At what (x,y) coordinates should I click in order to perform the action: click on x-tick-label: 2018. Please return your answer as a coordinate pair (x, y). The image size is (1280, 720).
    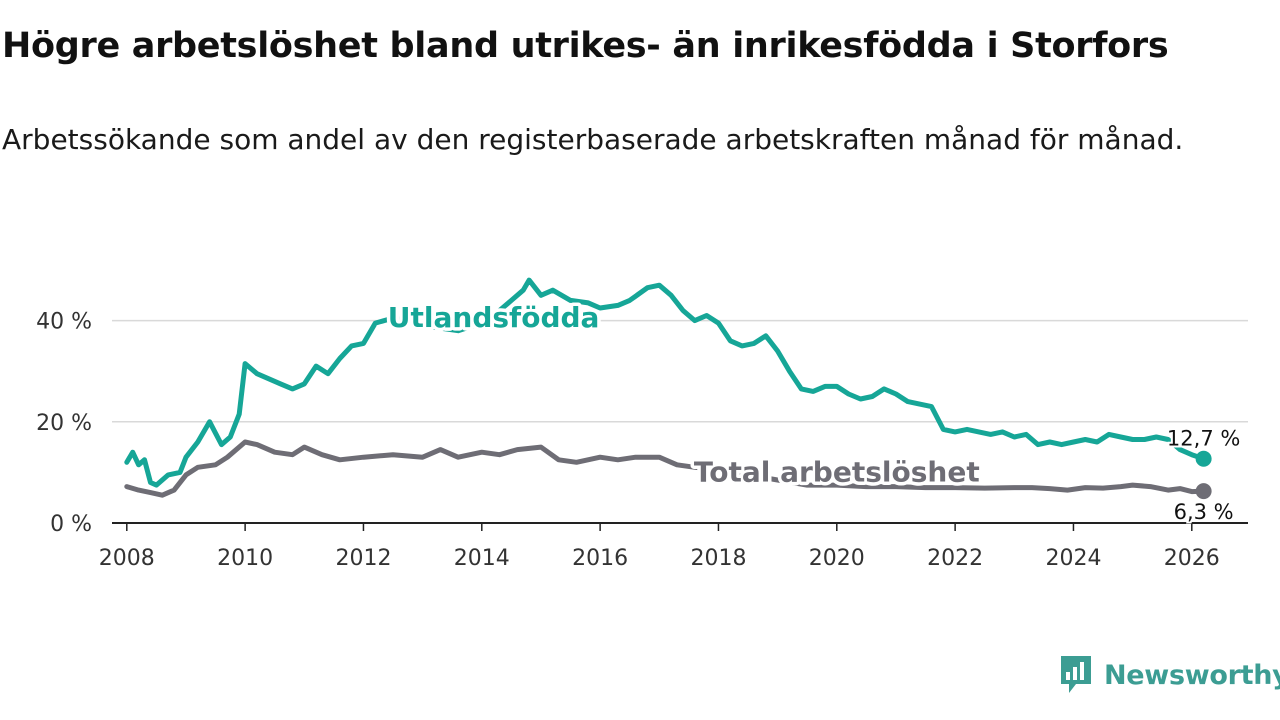
    Looking at the image, I should click on (718, 558).